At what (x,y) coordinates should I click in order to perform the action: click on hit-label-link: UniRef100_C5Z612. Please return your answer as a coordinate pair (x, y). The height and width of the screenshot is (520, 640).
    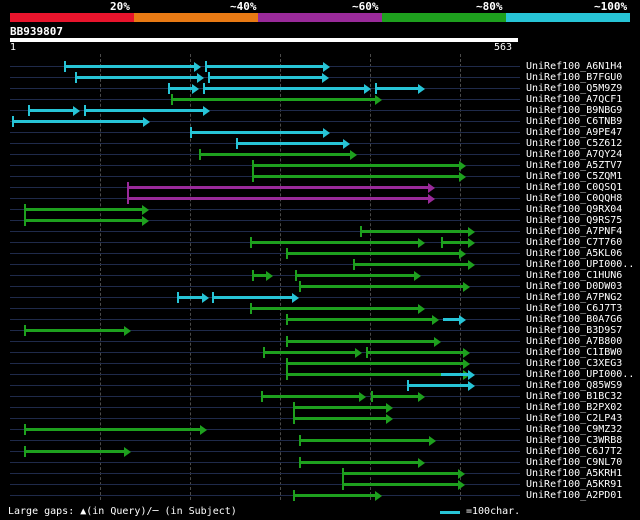
    Looking at the image, I should click on (574, 143).